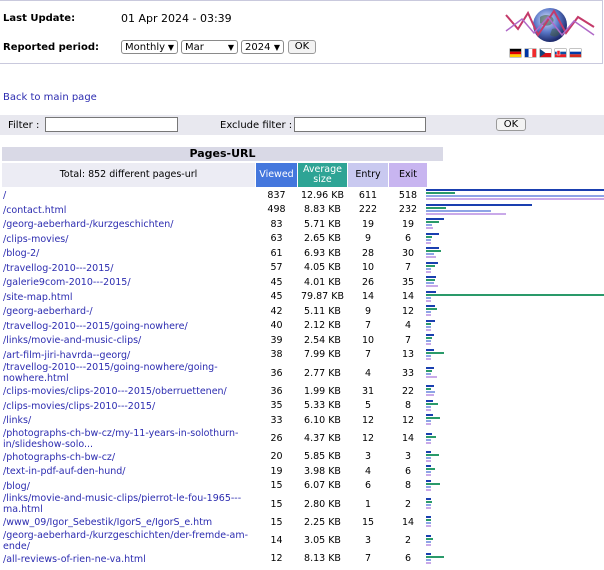 This screenshot has width=604, height=570. I want to click on exit-value: 7, so click(408, 340).